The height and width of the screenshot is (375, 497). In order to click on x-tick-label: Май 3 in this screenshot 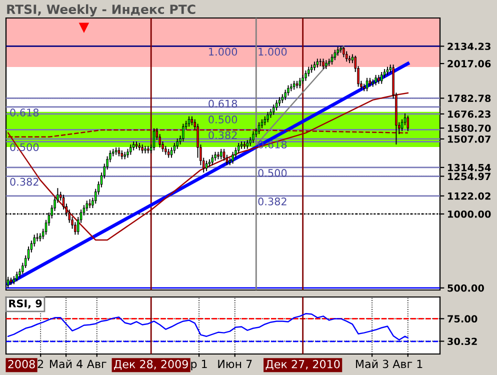, I will do `click(372, 364)`.